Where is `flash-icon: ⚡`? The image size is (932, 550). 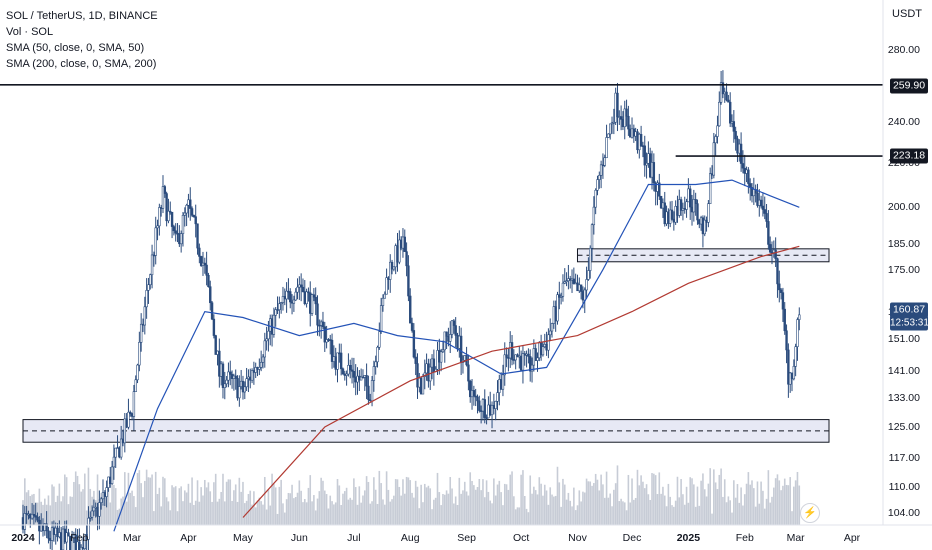 flash-icon: ⚡ is located at coordinates (810, 513).